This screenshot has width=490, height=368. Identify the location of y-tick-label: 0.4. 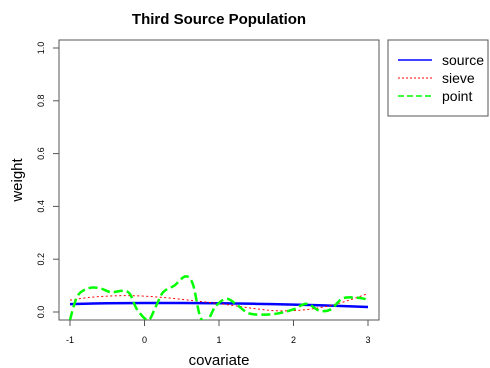
(41, 206).